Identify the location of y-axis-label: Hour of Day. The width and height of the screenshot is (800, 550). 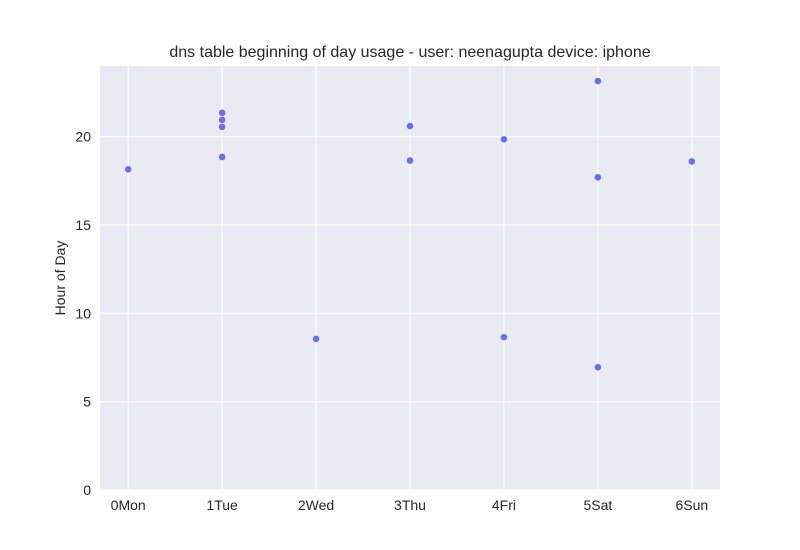
(60, 278).